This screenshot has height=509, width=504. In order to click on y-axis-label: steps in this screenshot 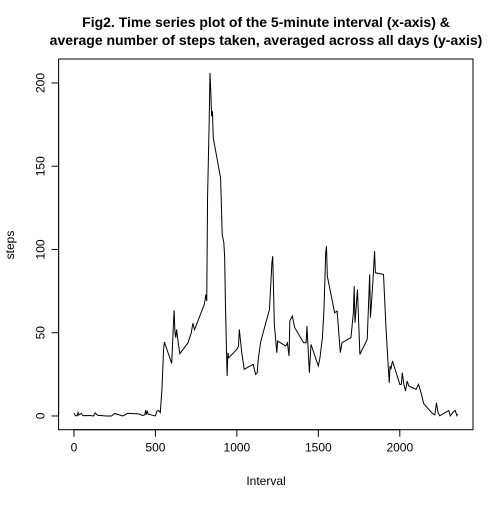, I will do `click(10, 245)`.